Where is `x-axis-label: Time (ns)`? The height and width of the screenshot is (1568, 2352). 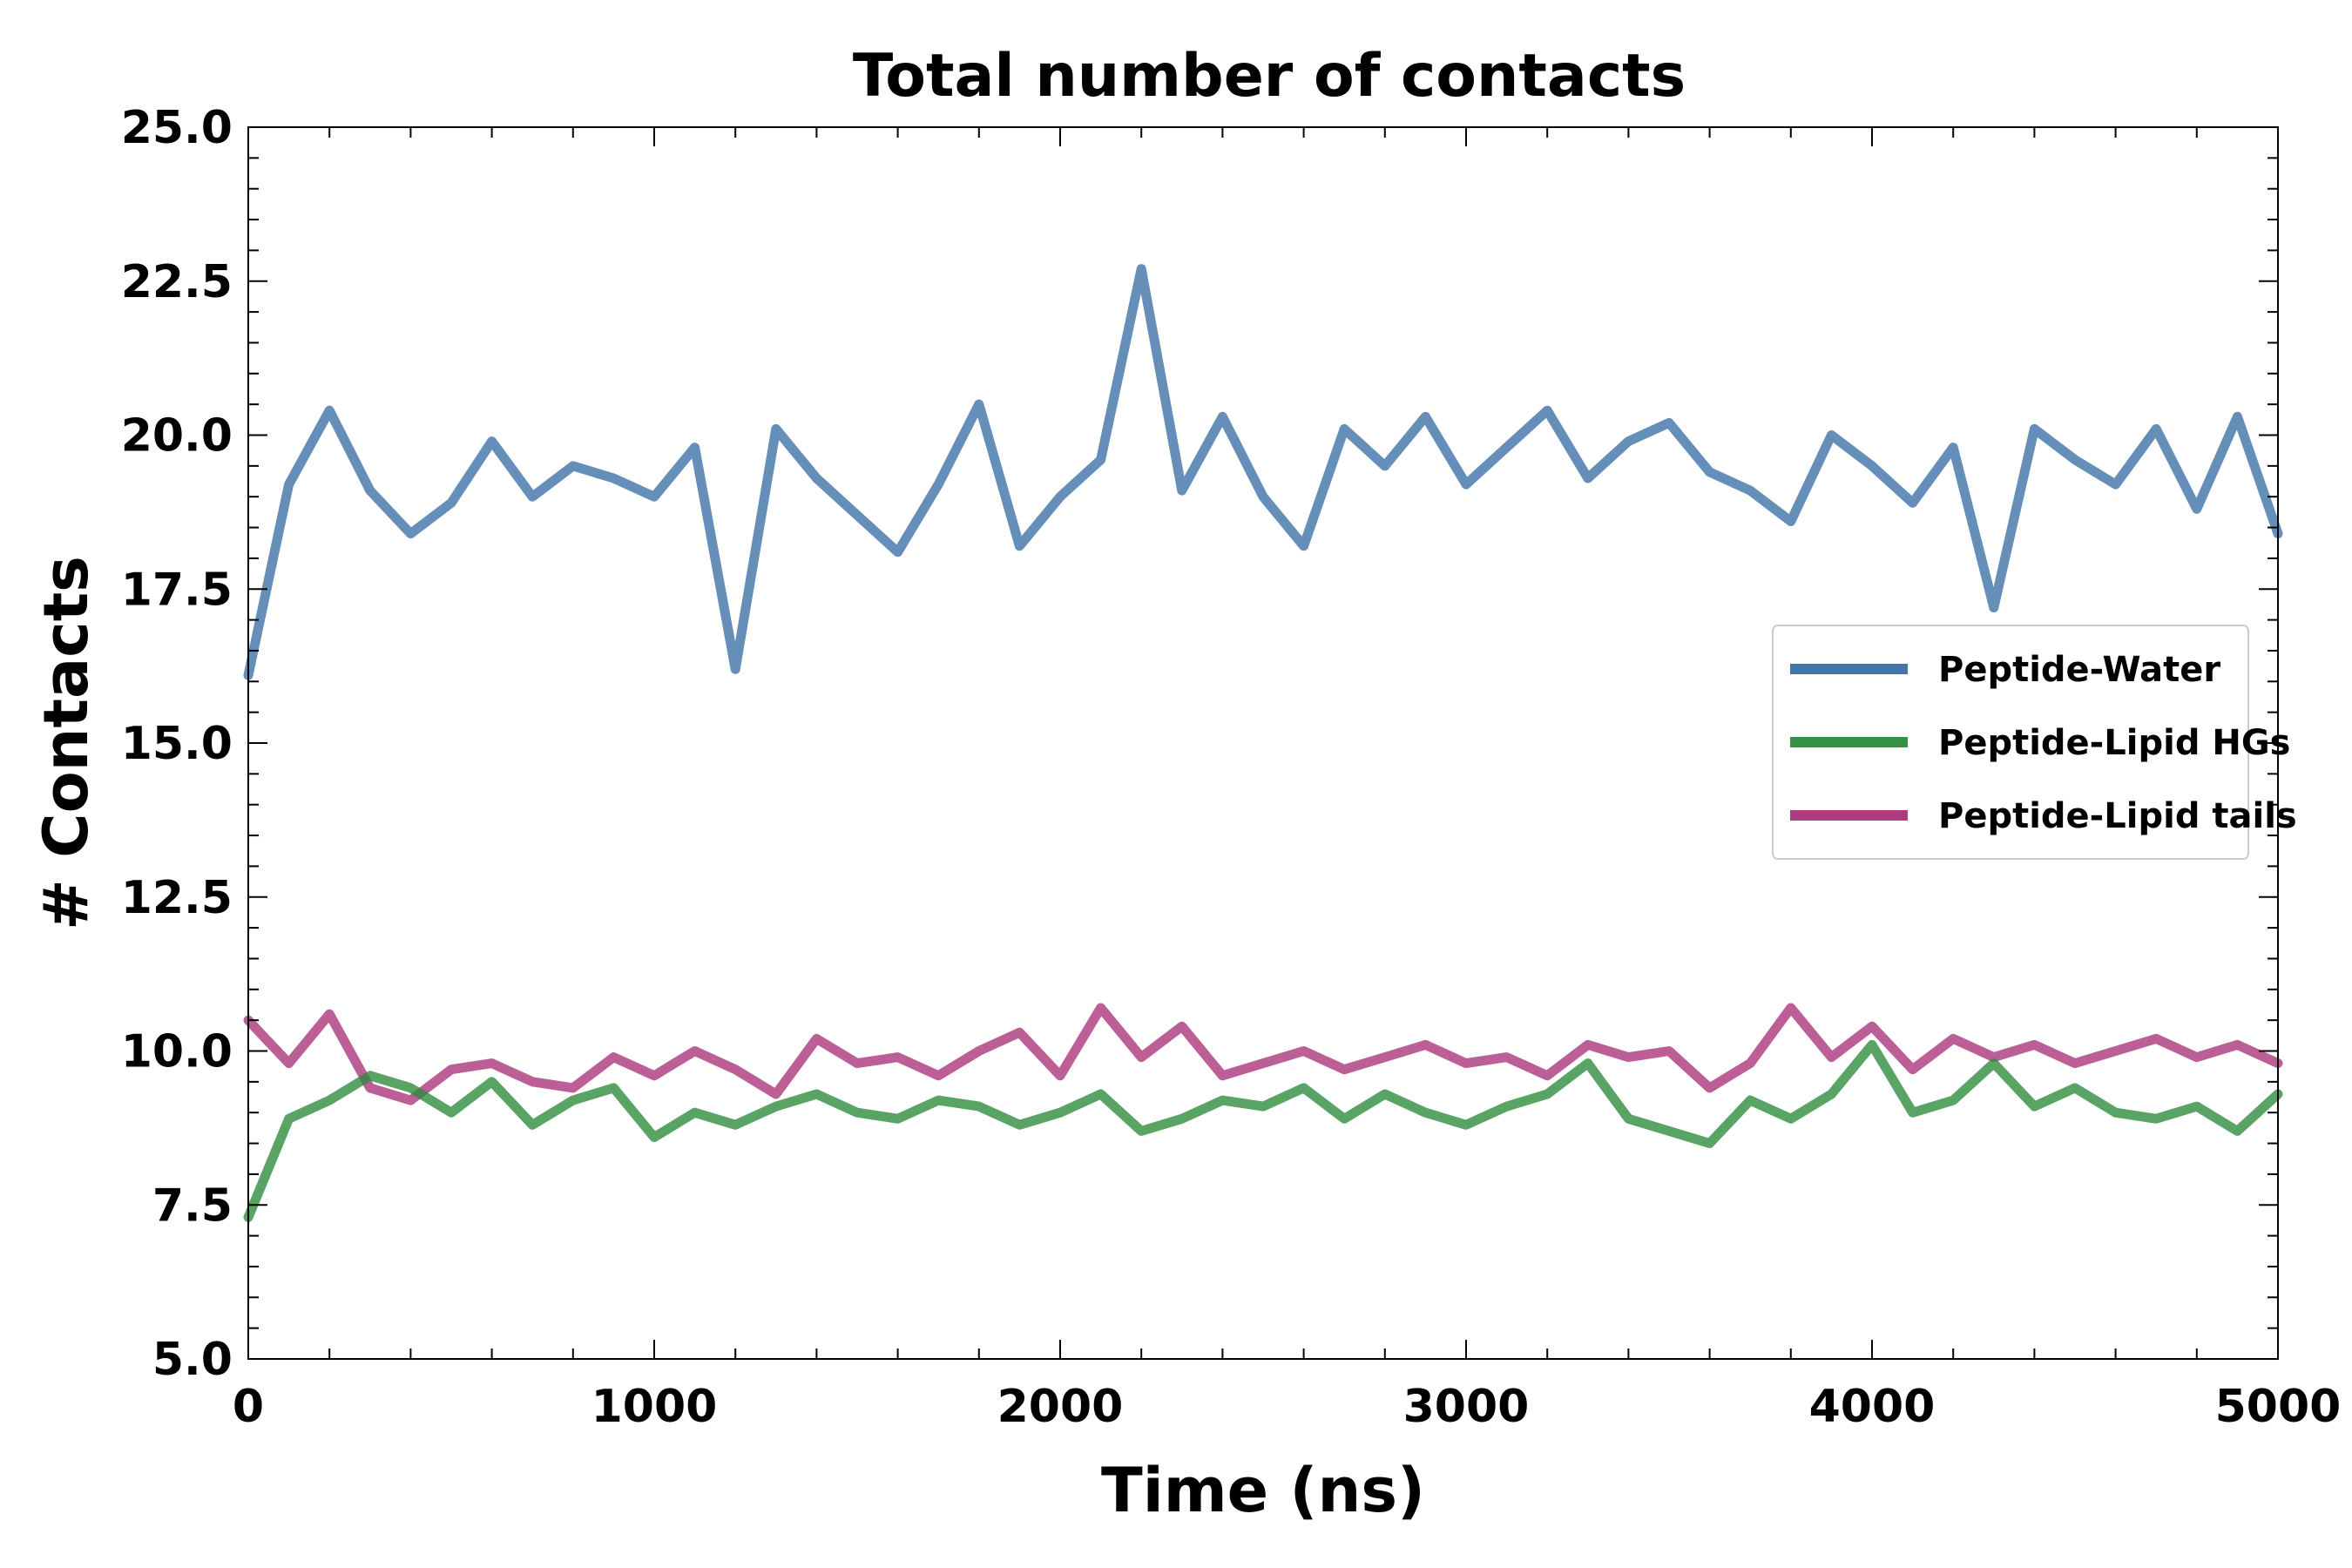
x-axis-label: Time (ns) is located at coordinates (1263, 1490).